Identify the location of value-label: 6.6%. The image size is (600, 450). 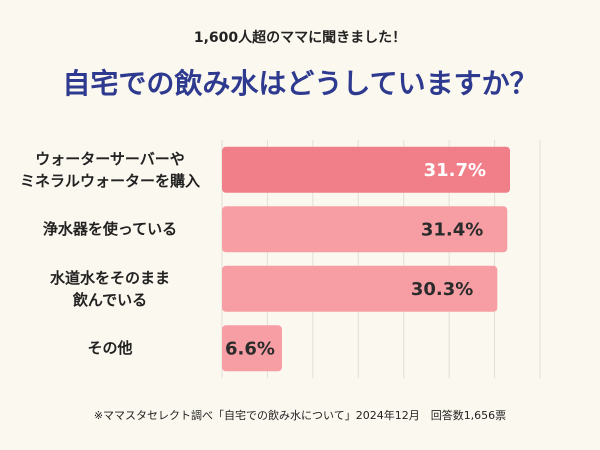
(250, 348).